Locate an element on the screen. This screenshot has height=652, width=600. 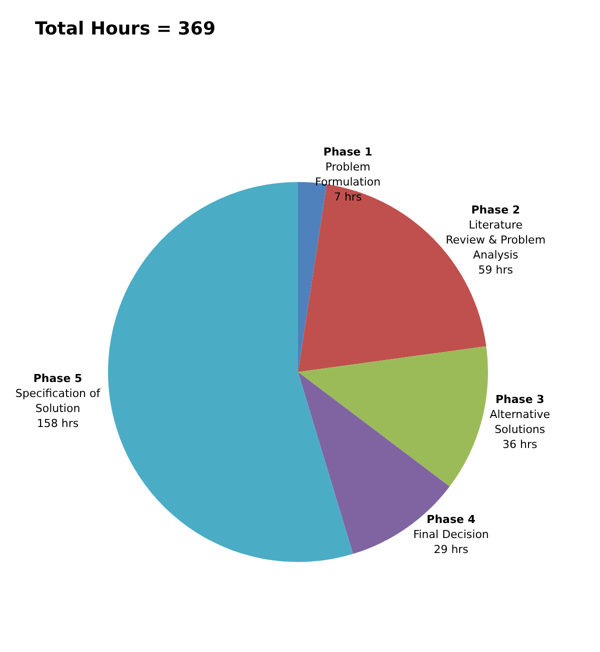
chart-title: Total Hours = 369 is located at coordinates (125, 29).